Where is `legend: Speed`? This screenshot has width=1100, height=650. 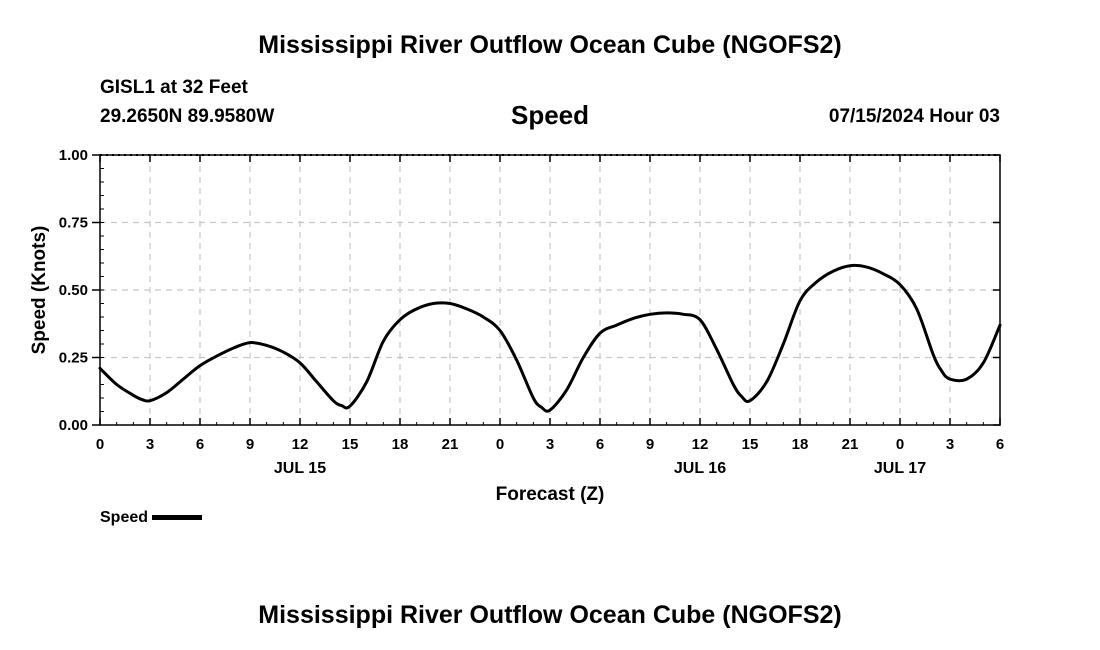
legend: Speed is located at coordinates (151, 518).